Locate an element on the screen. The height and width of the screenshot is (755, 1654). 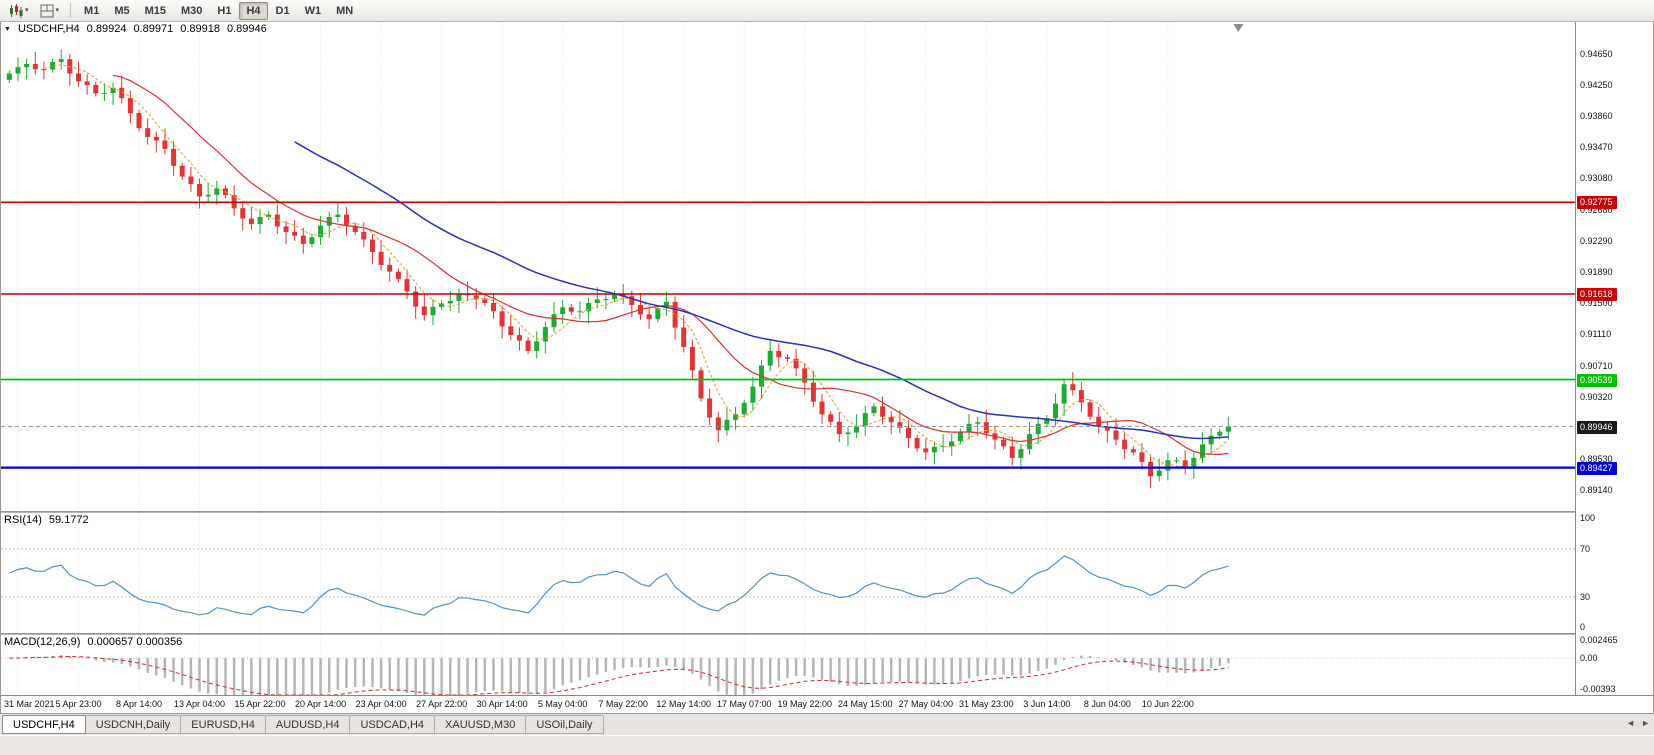
time-axis-label: 5 Apr 23:00 is located at coordinates (78, 704).